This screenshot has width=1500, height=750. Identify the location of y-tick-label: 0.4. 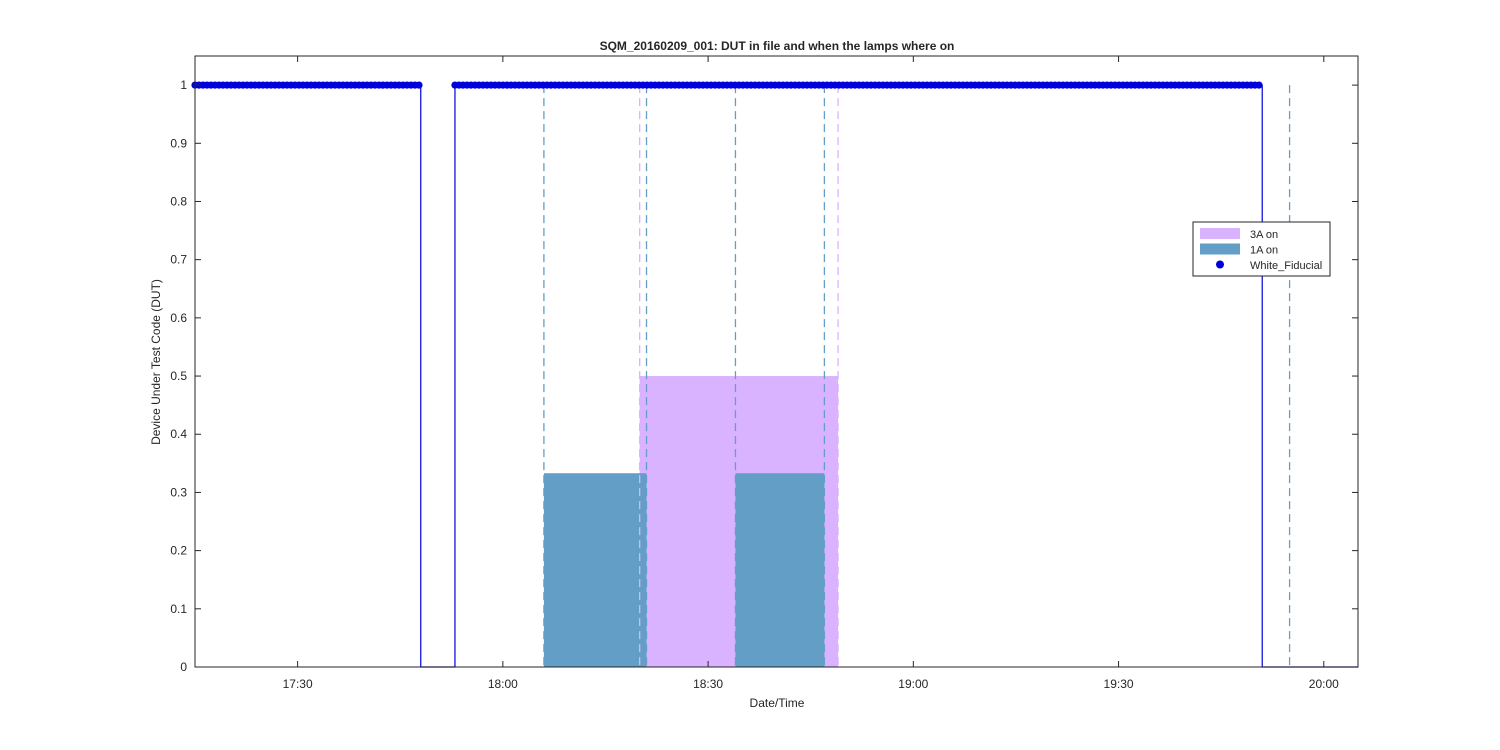
(178, 434).